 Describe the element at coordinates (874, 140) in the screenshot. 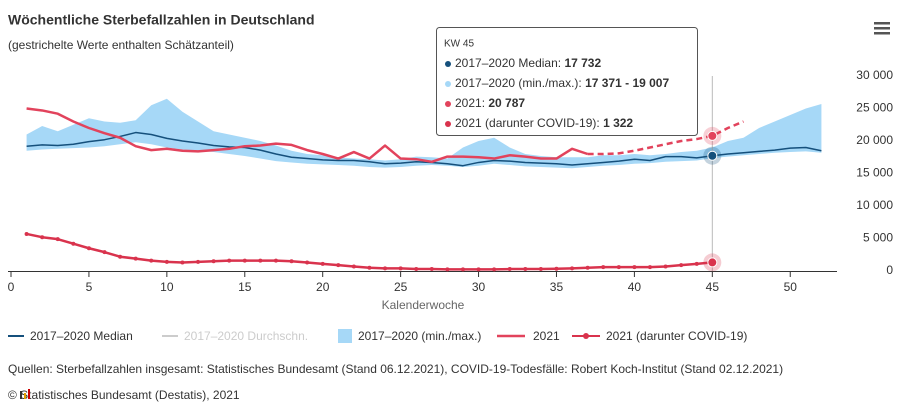

I see `y-tick-label: 20 000` at that location.